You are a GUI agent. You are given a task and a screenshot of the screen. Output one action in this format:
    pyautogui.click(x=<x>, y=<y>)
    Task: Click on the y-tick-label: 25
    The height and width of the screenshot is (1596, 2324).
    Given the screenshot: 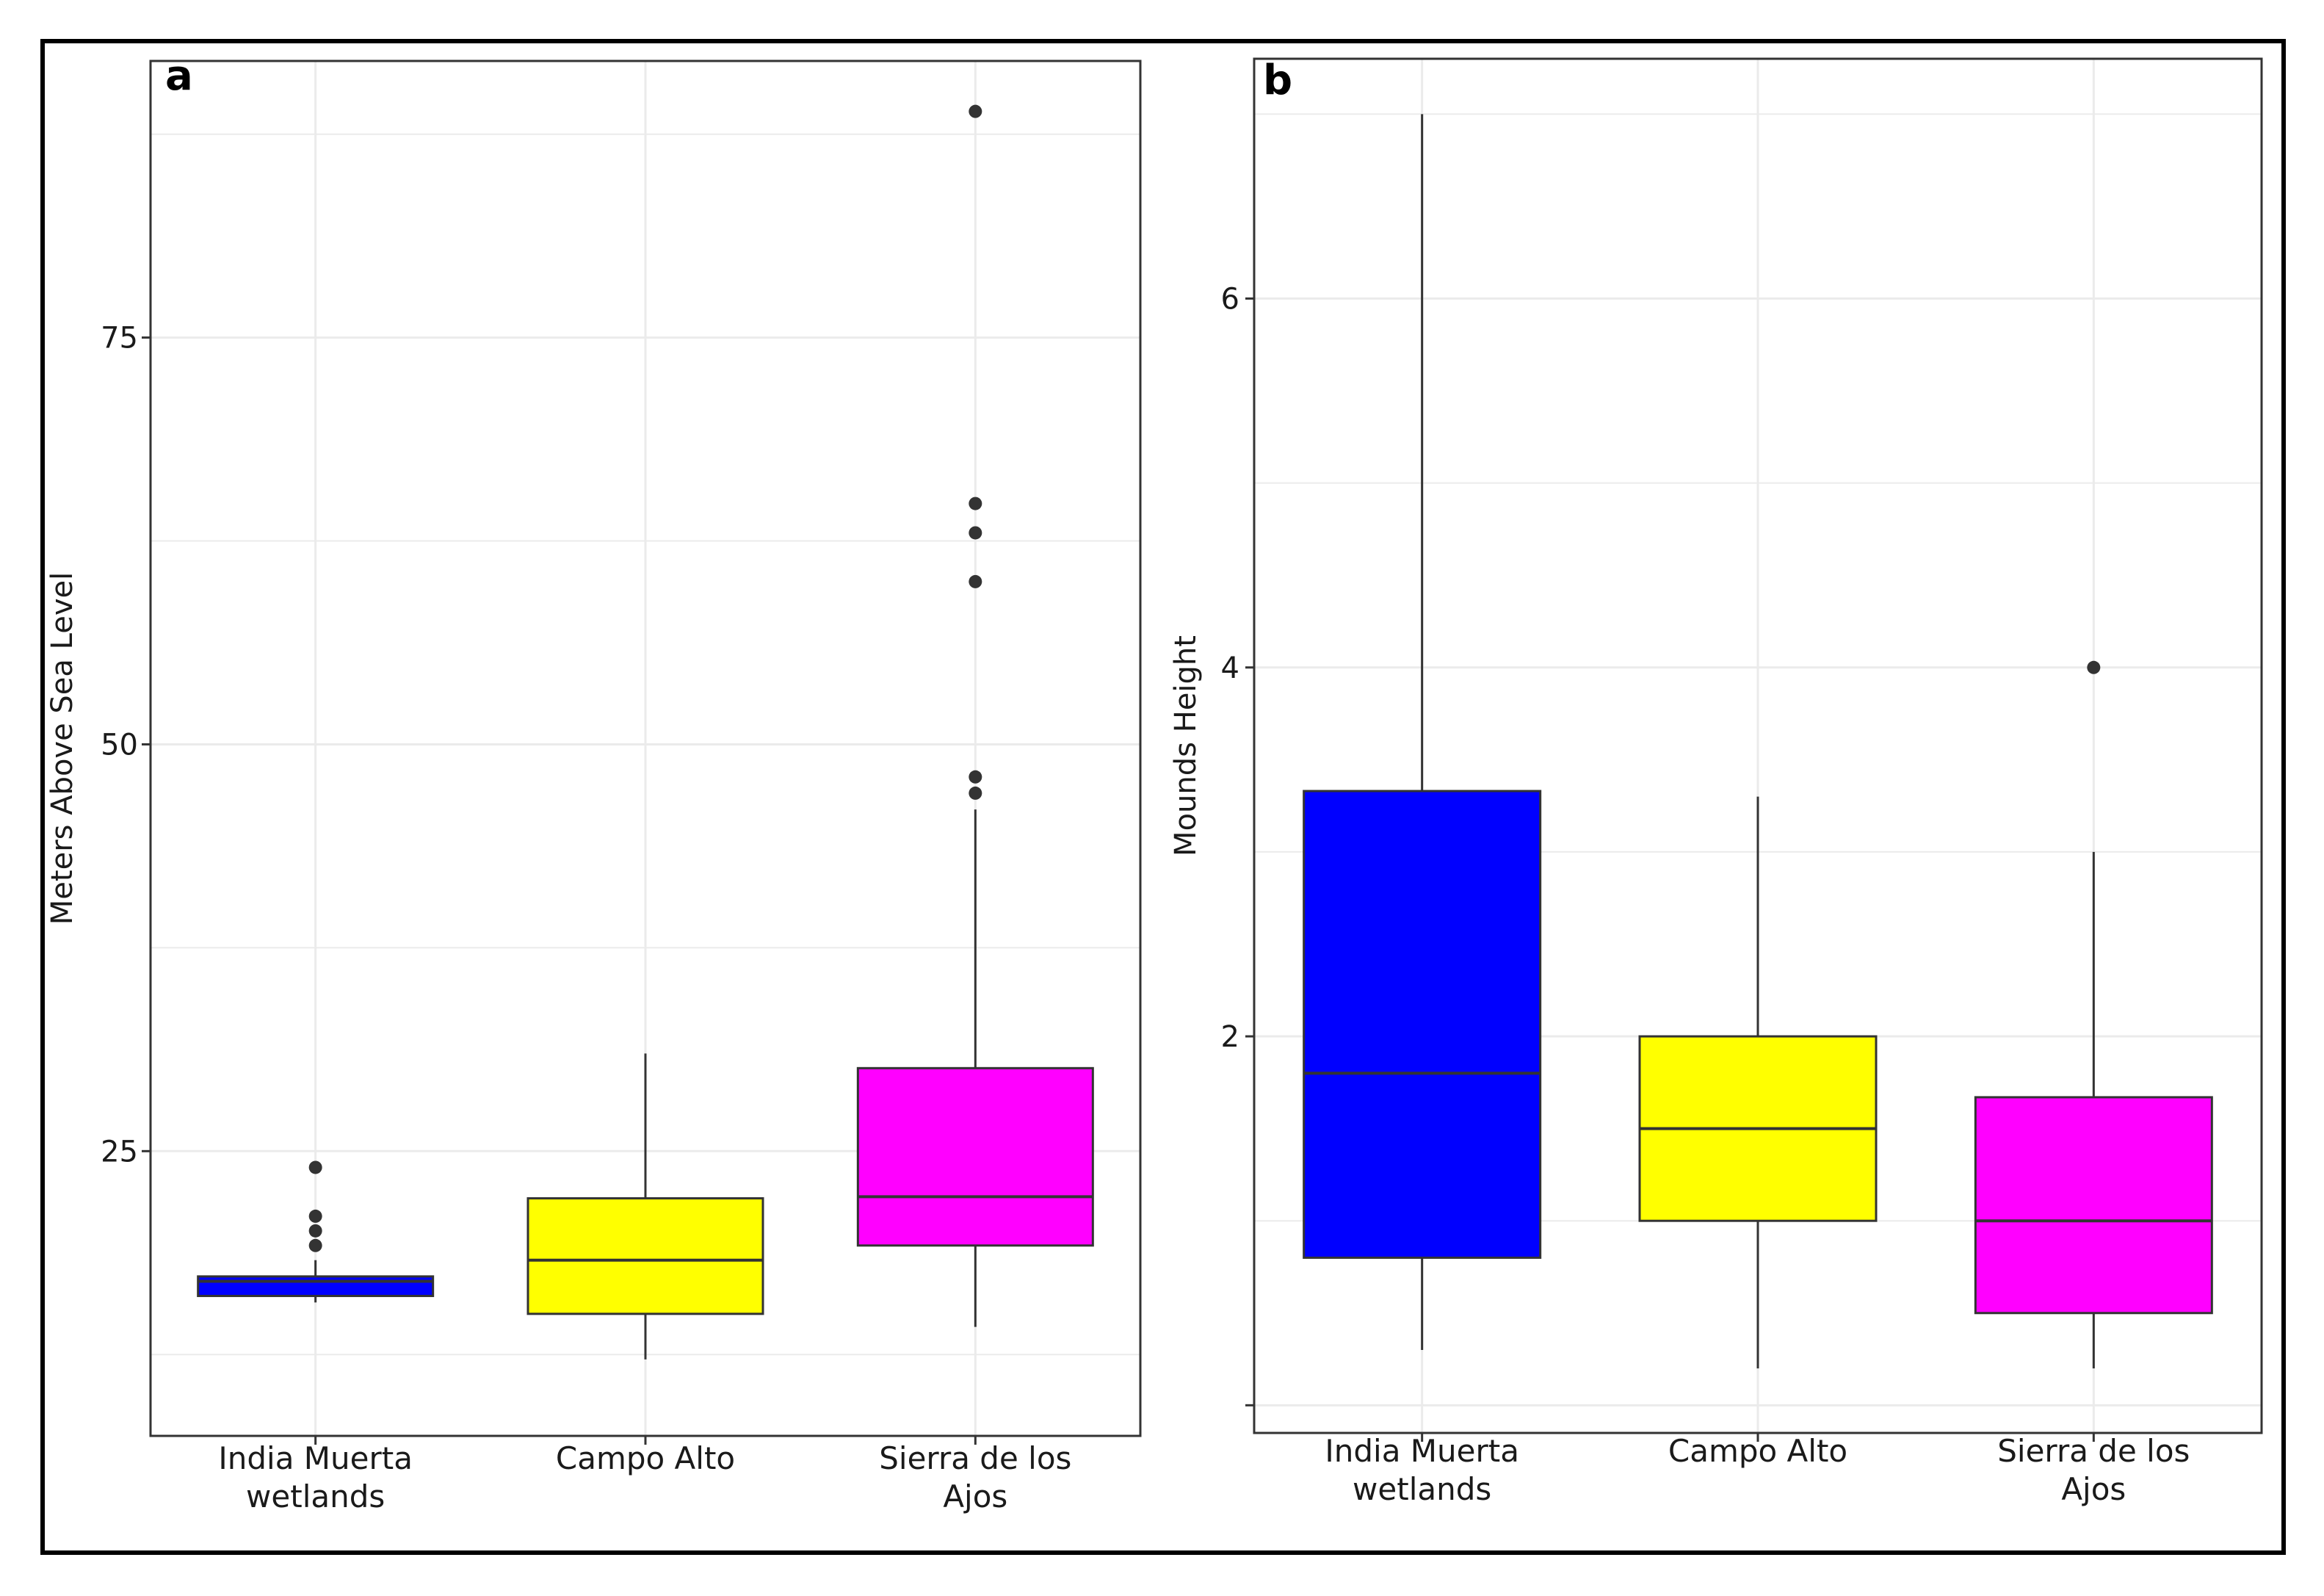 What is the action you would take?
    pyautogui.click(x=119, y=1152)
    